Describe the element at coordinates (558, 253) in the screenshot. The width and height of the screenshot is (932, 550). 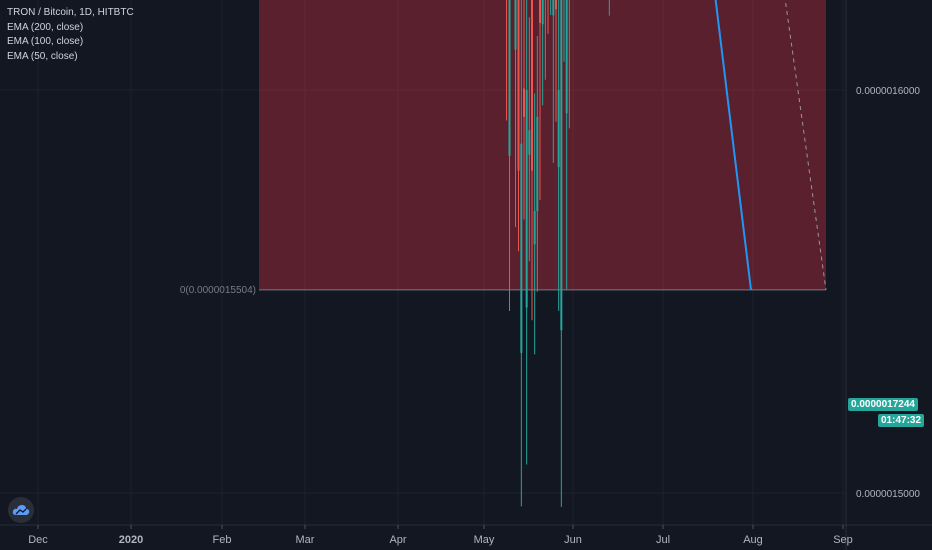
I see `candlestick-series` at that location.